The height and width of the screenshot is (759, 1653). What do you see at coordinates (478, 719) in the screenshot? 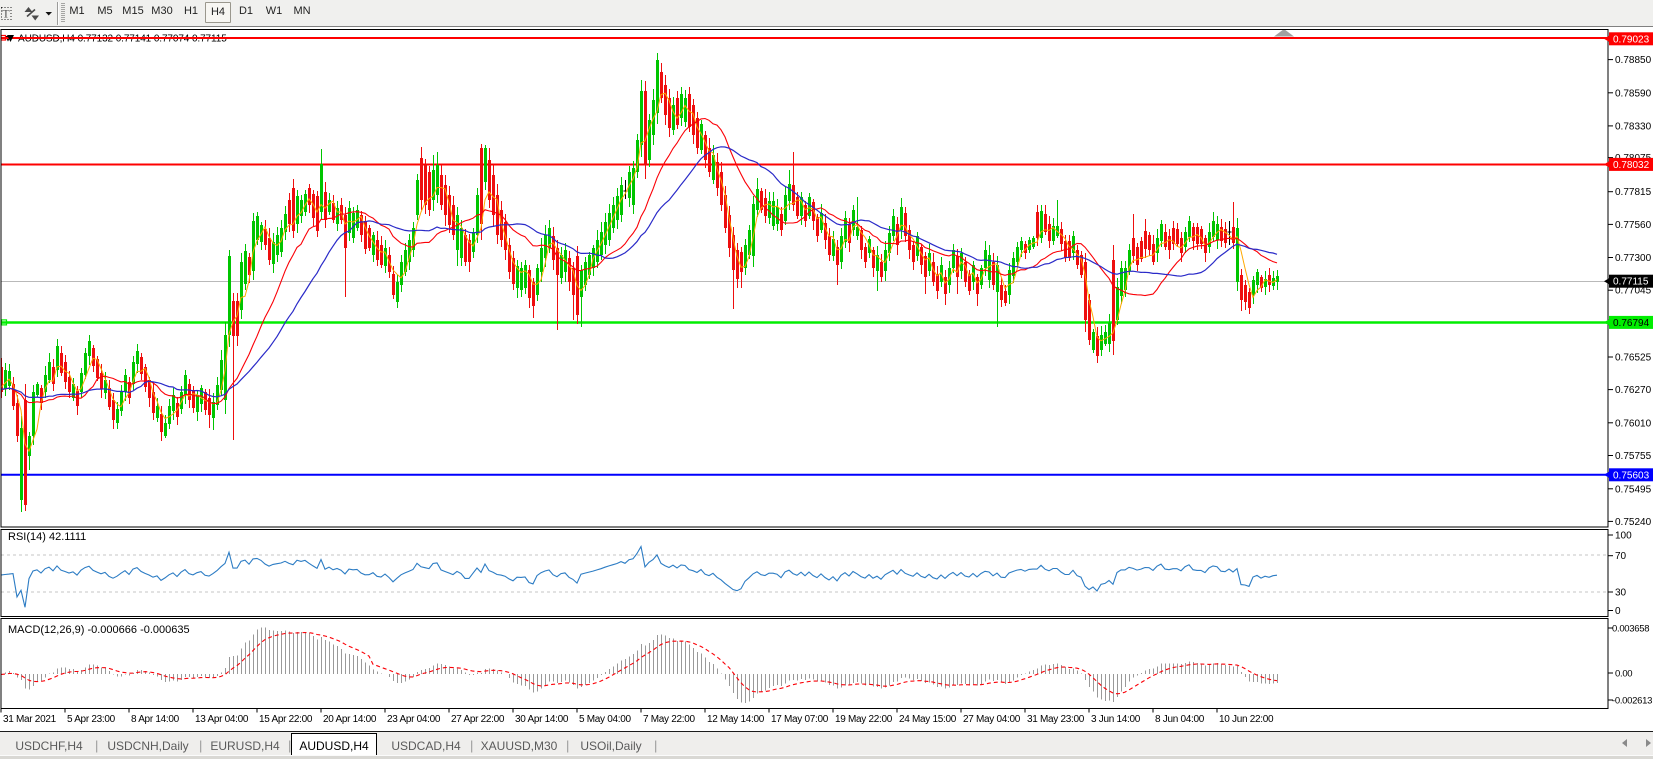
I see `svg-text: 27 Apr 22:00` at bounding box center [478, 719].